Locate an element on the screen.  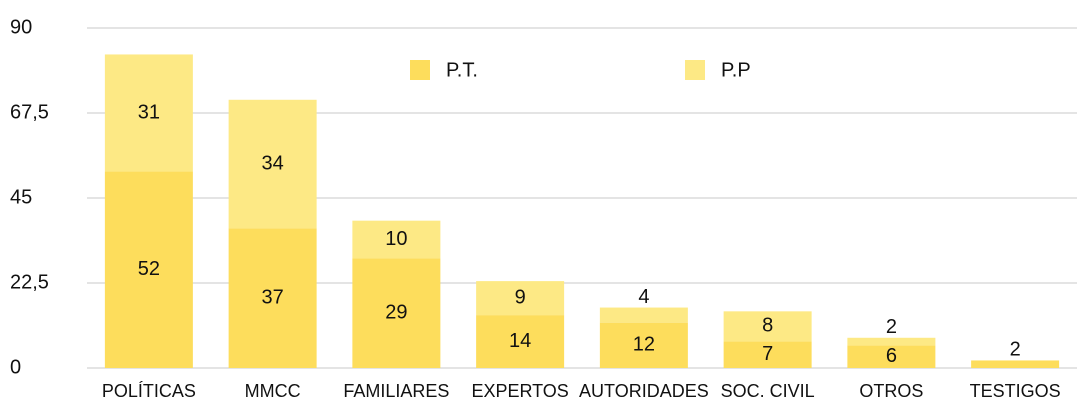
data-label: 31 is located at coordinates (149, 112).